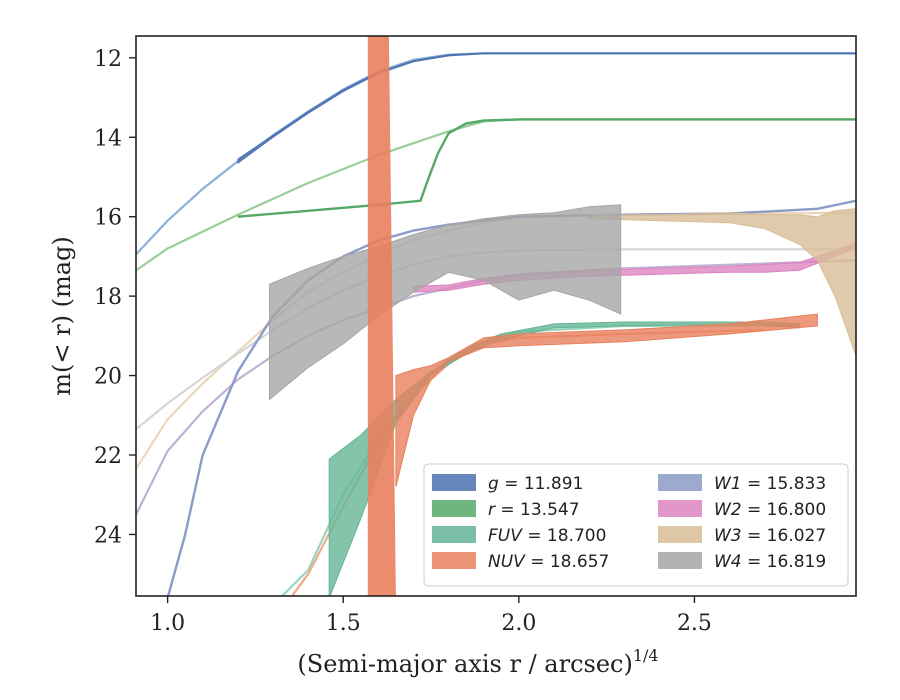  Describe the element at coordinates (537, 510) in the screenshot. I see `legend-item-r-value: = 13.547` at that location.